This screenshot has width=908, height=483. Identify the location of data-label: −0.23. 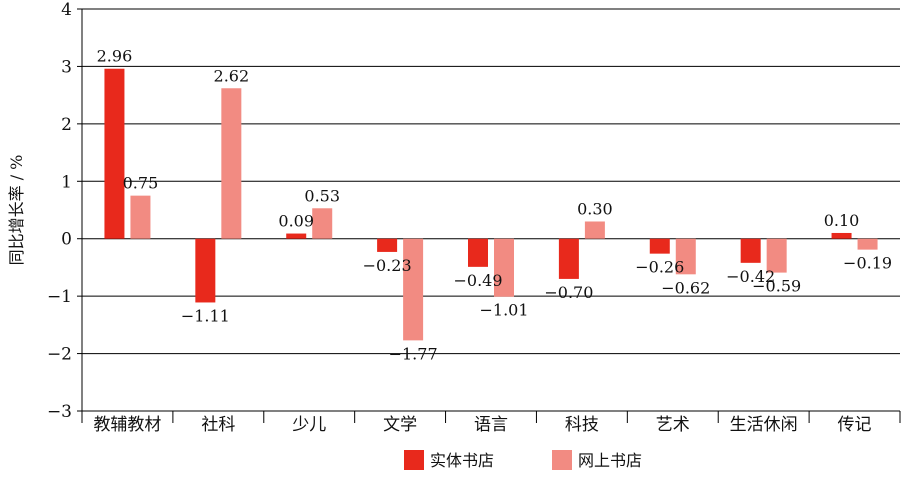
(387, 265).